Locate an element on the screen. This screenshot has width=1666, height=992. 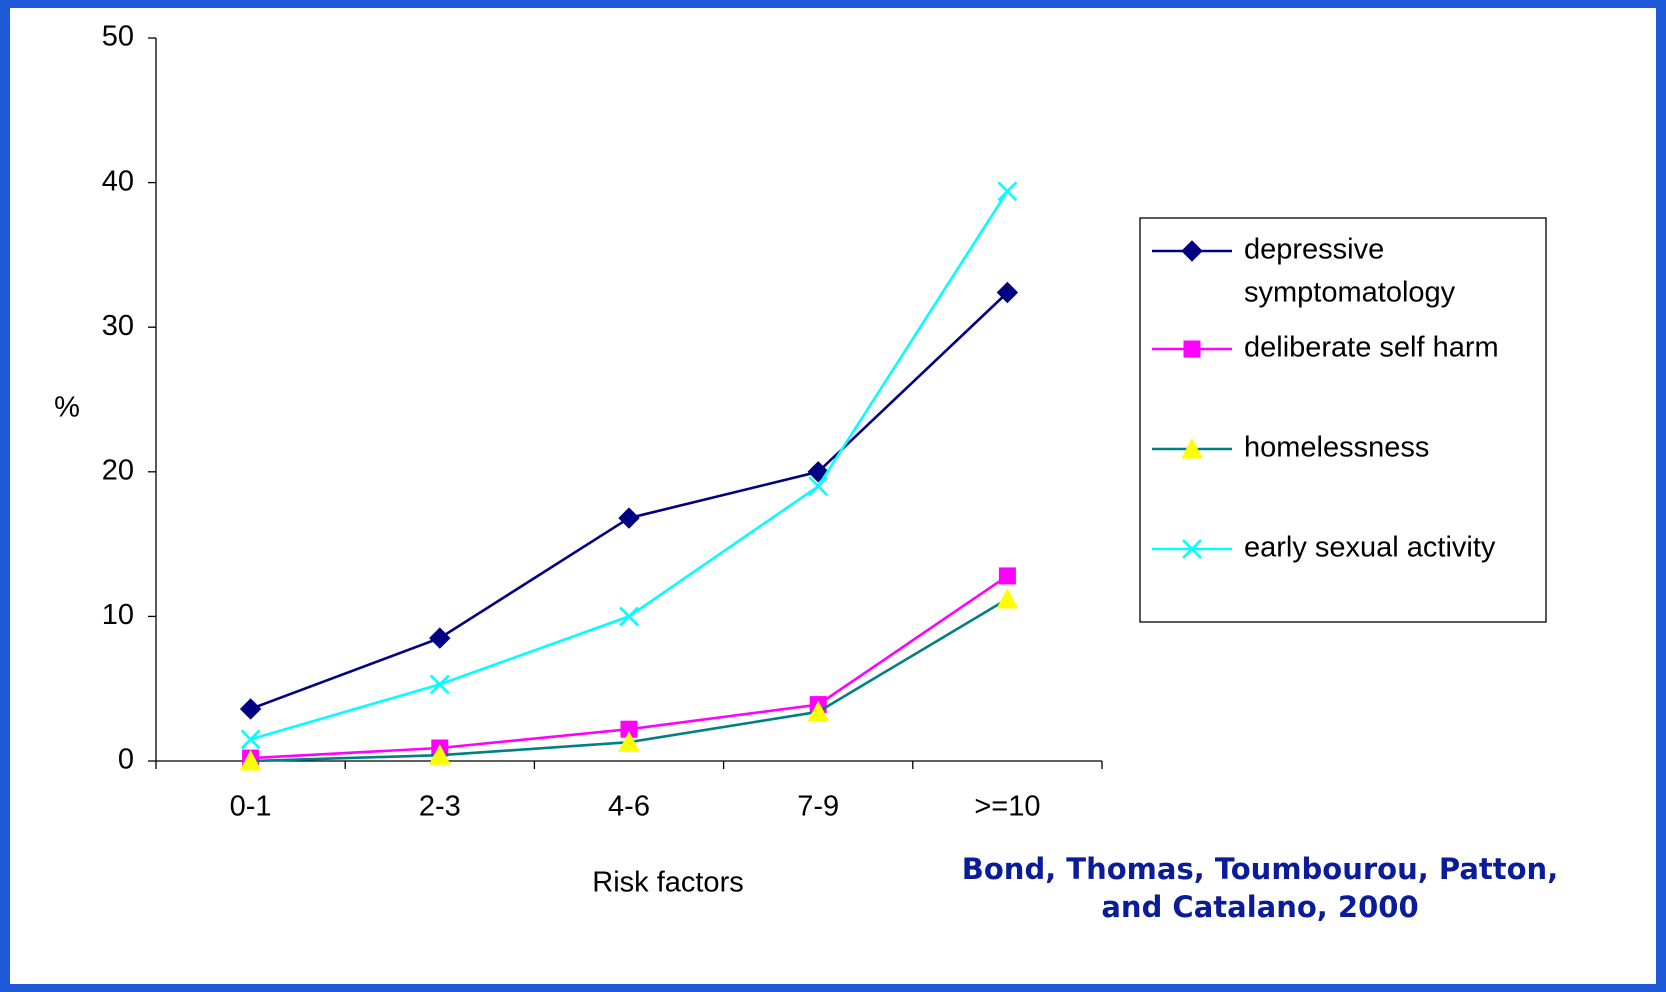
y-tick-label: 0 is located at coordinates (126, 760).